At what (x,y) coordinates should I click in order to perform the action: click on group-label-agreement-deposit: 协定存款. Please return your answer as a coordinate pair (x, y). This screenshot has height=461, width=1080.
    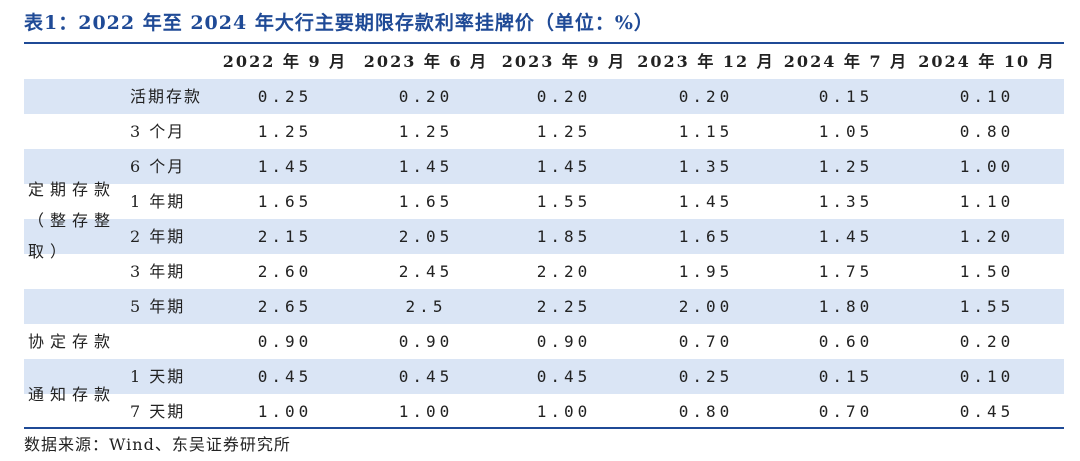
    Looking at the image, I should click on (72, 341).